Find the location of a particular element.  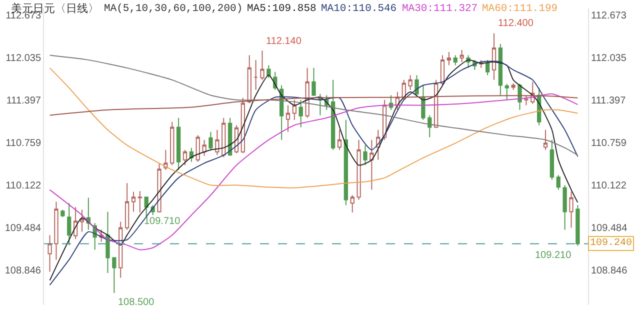

y2-tick-label: 110.122 is located at coordinates (609, 186).